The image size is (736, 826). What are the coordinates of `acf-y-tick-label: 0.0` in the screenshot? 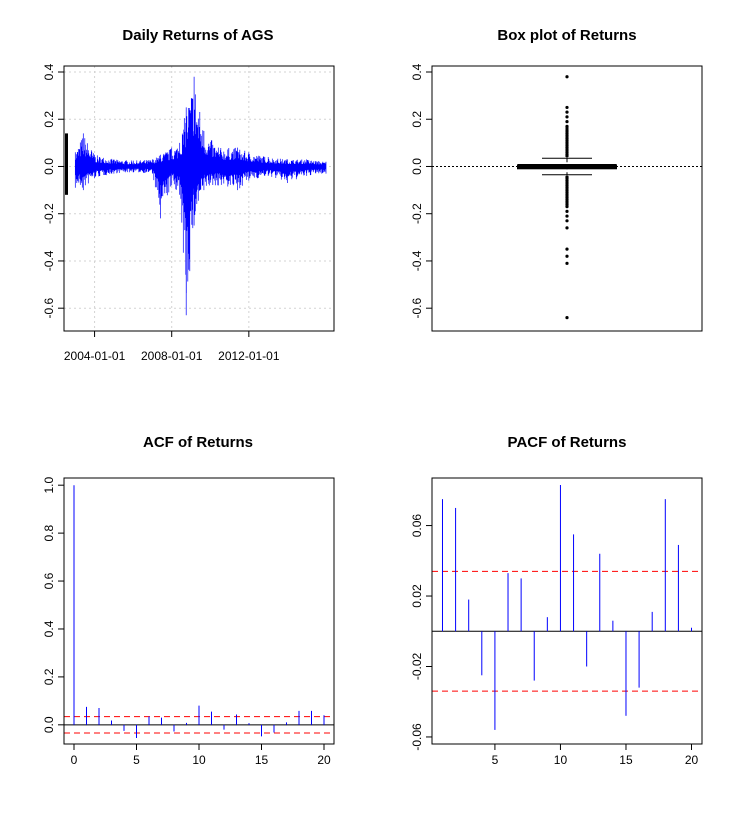 It's located at (49, 724).